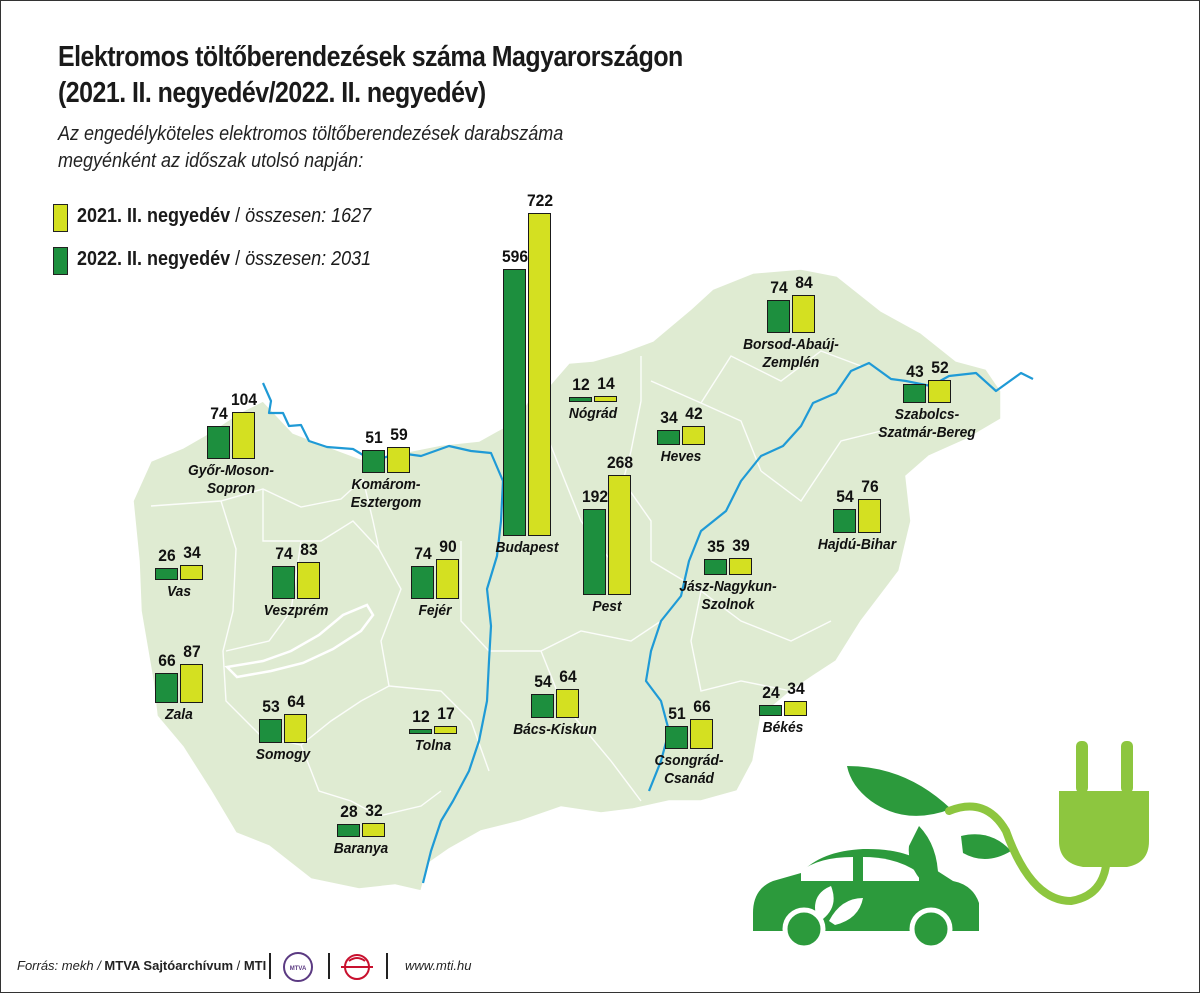  I want to click on value-label-somogy-2022: 64, so click(295, 702).